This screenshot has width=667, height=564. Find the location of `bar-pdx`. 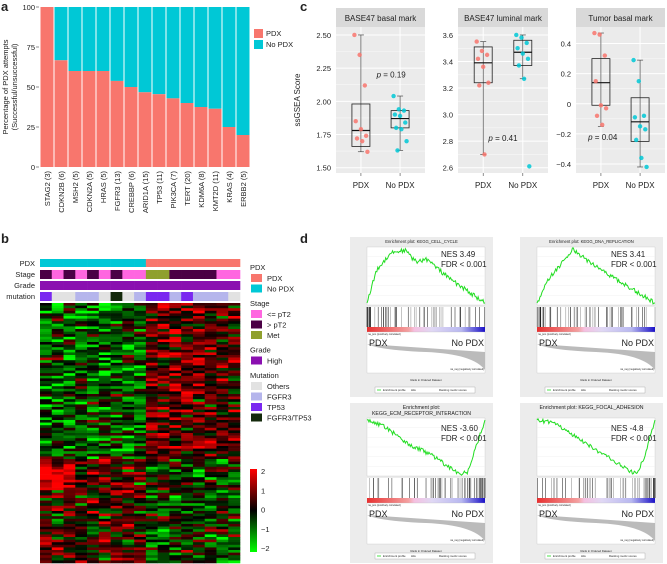

bar-pdx is located at coordinates (173, 132).